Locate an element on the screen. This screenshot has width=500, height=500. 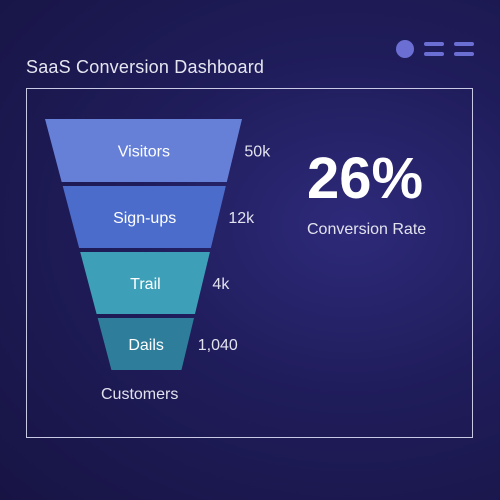
dashboard-title: SaaS Conversion Dashboard is located at coordinates (145, 67).